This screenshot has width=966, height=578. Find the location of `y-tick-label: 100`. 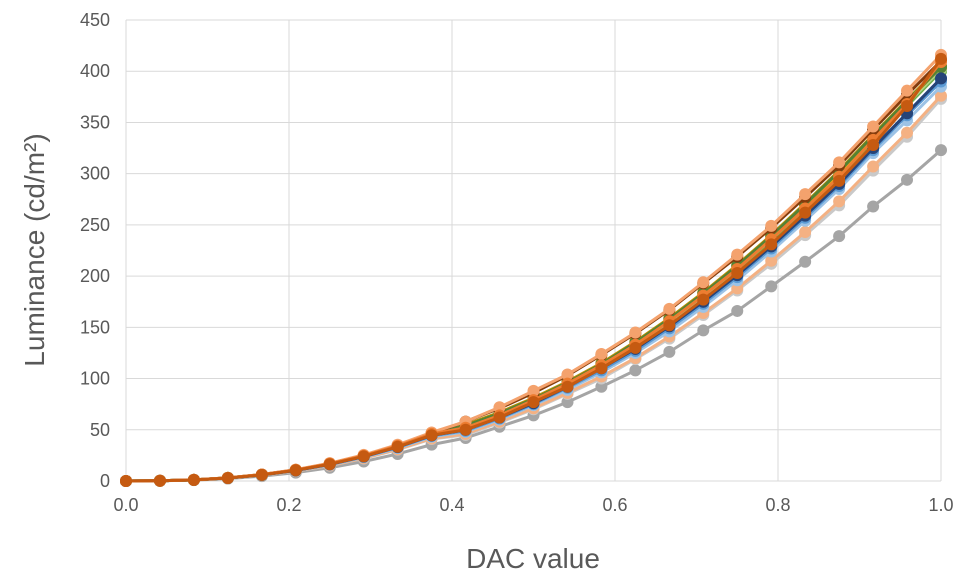

y-tick-label: 100 is located at coordinates (95, 379).